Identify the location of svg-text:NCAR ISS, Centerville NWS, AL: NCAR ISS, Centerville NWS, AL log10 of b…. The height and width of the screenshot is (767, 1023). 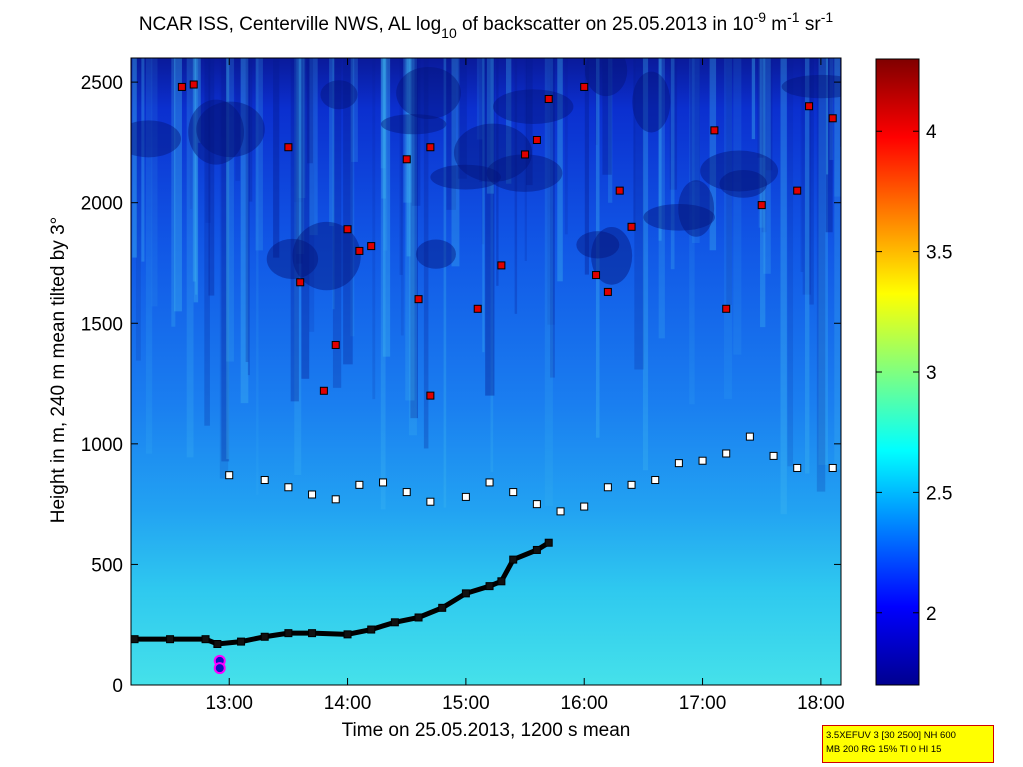
(486, 25).